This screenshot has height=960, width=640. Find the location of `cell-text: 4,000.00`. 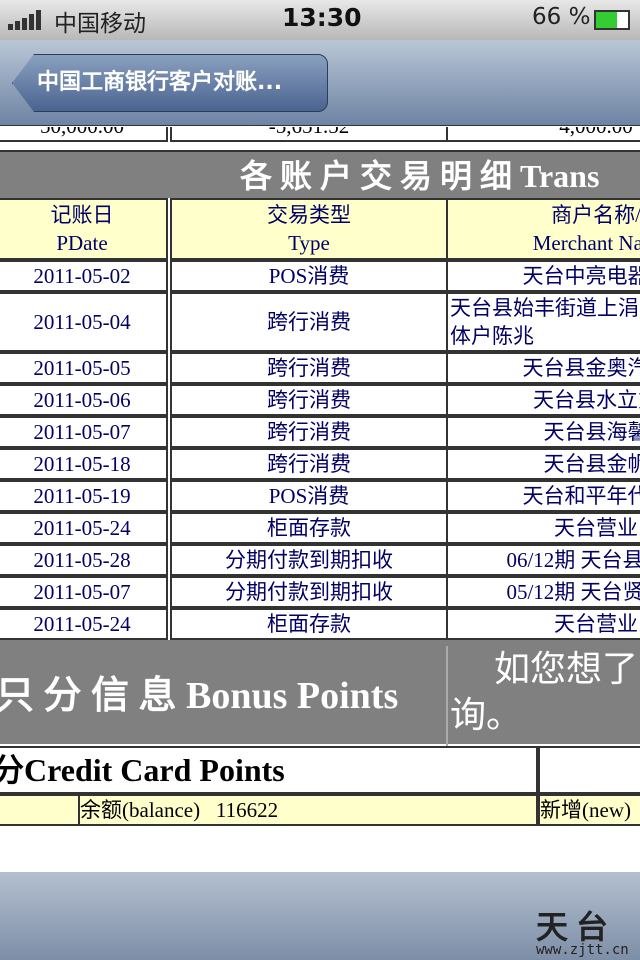

cell-text: 4,000.00 is located at coordinates (596, 133).